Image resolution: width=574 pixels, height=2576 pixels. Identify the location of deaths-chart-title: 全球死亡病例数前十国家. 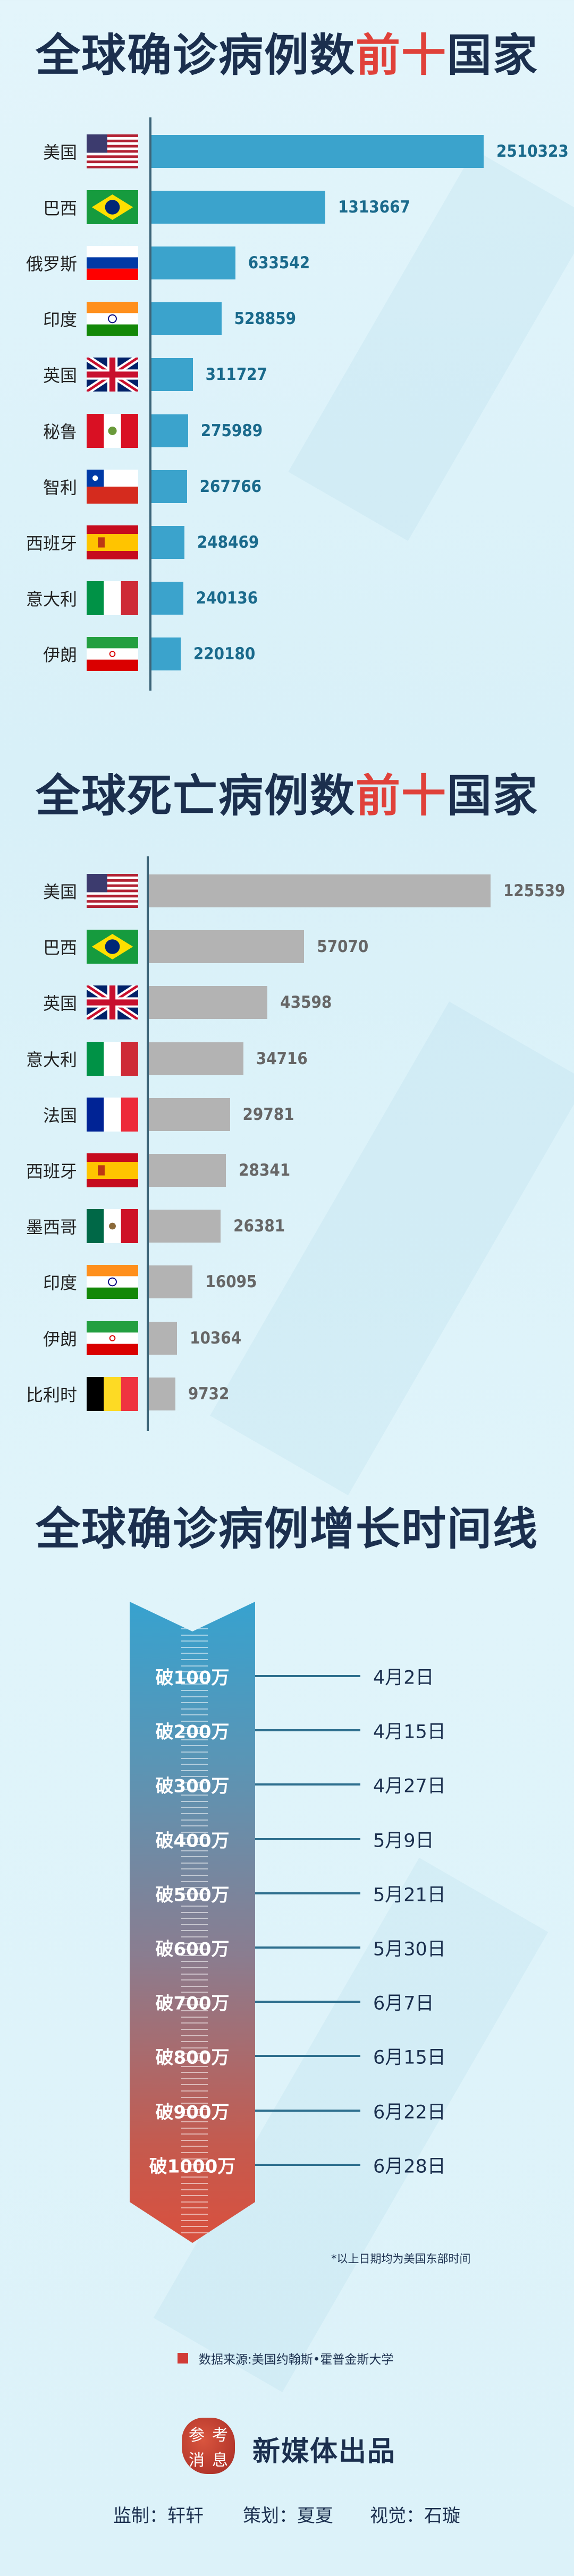
(287, 795).